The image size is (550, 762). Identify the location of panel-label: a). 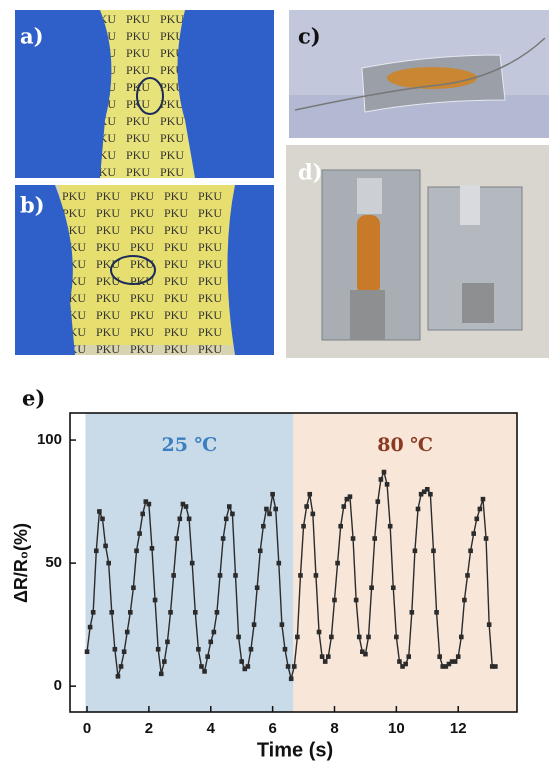
(32, 36).